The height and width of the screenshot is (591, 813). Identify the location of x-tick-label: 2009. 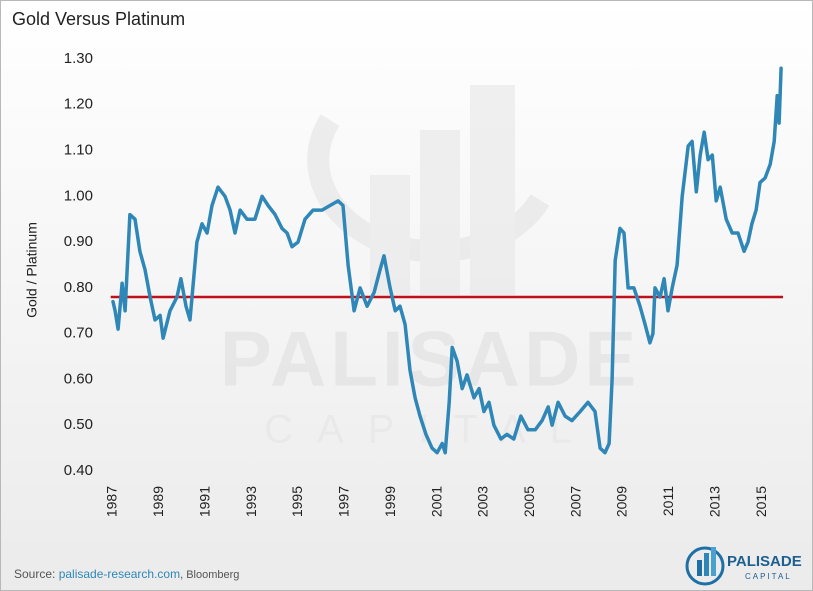
(622, 501).